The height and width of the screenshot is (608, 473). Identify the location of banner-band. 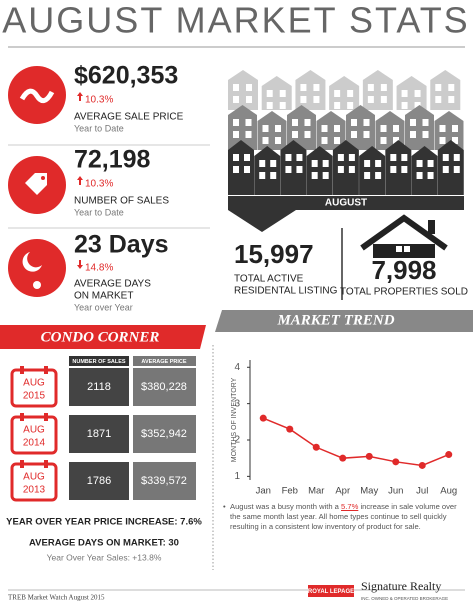
(346, 203).